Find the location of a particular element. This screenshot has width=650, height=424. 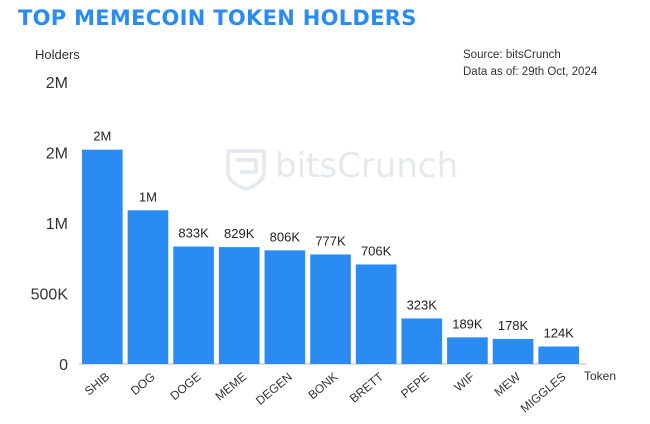

bar-miggles is located at coordinates (558, 355).